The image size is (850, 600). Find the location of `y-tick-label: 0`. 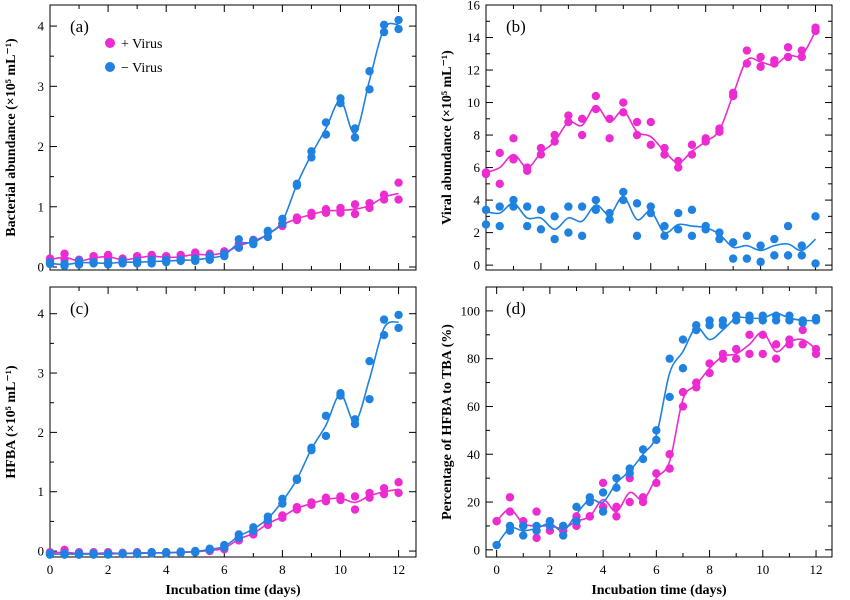

y-tick-label: 0 is located at coordinates (477, 549).